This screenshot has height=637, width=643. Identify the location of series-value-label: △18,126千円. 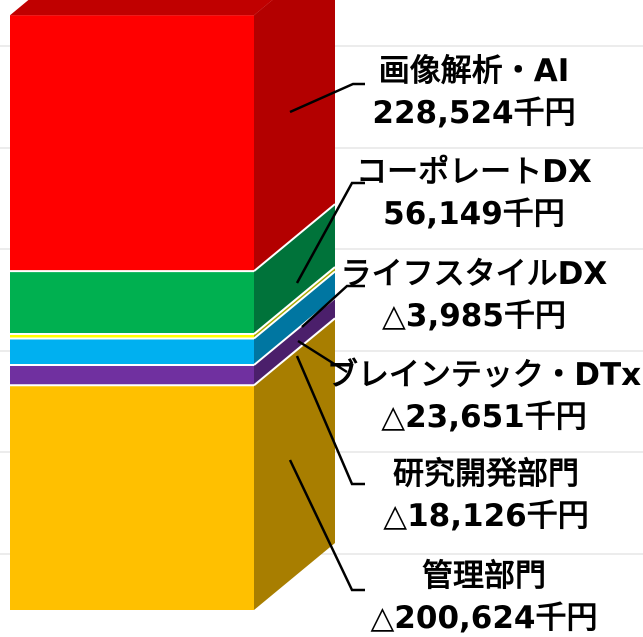
(485, 516).